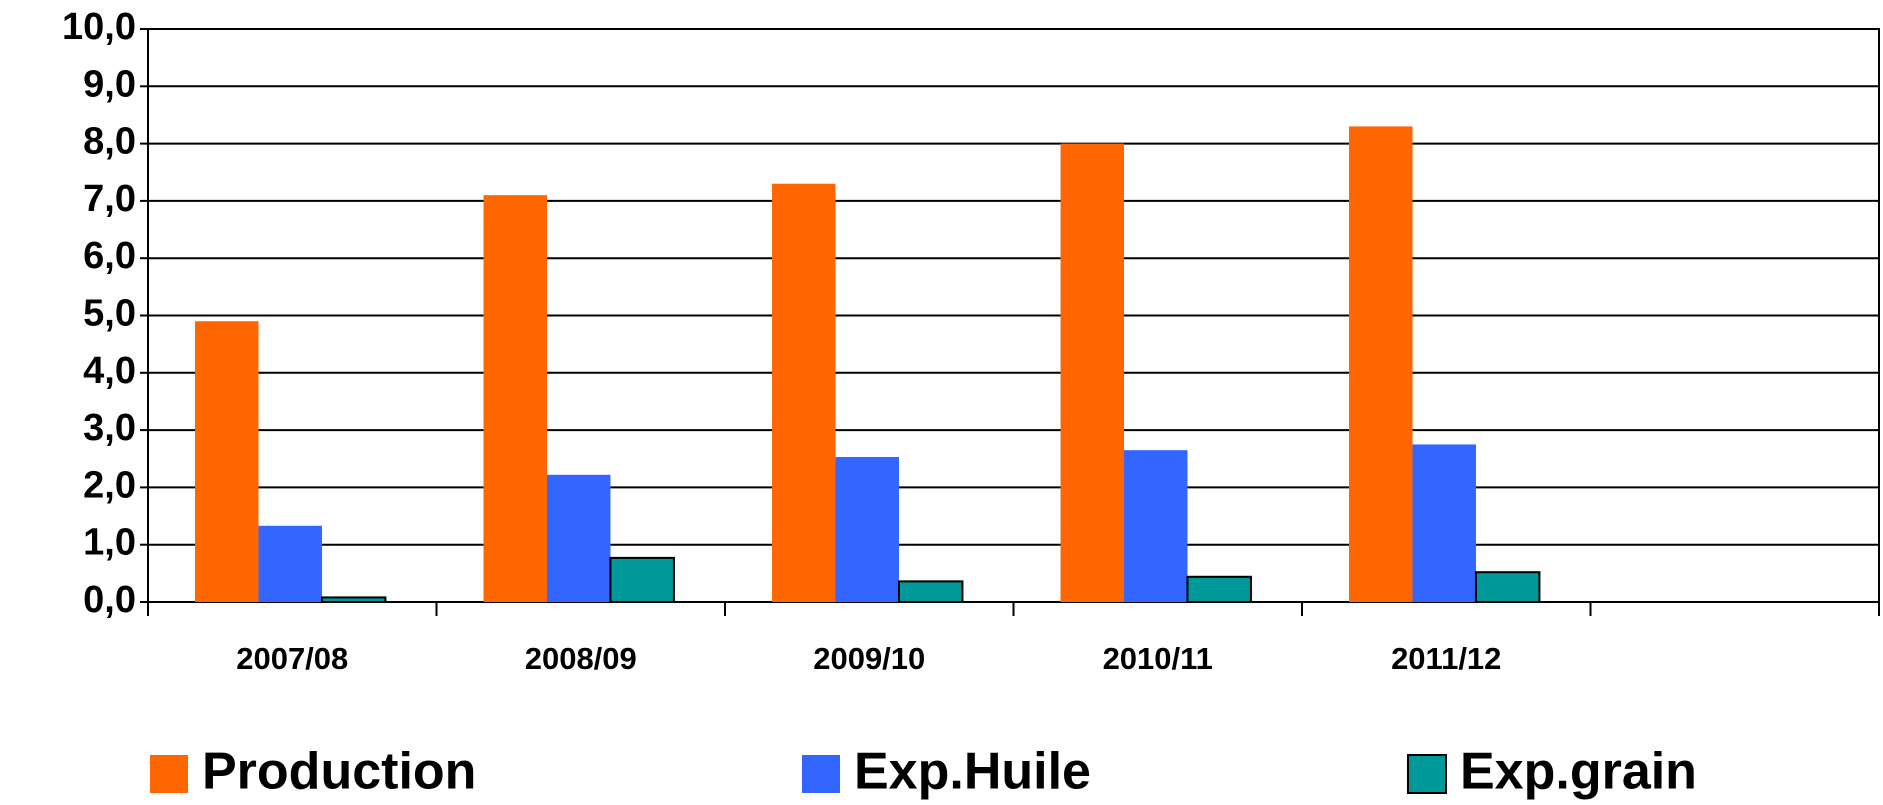  I want to click on y-tick-label: 7,0, so click(109, 199).